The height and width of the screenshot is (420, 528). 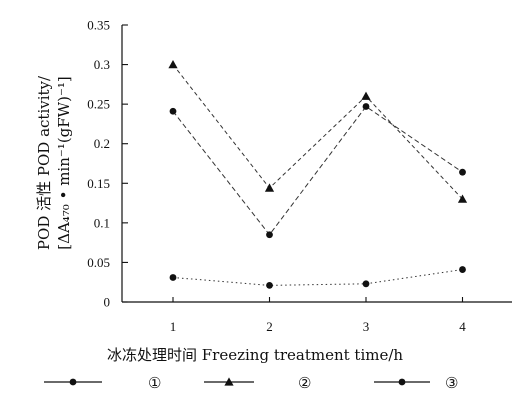 What do you see at coordinates (107, 302) in the screenshot?
I see `y-tick-label: 0` at bounding box center [107, 302].